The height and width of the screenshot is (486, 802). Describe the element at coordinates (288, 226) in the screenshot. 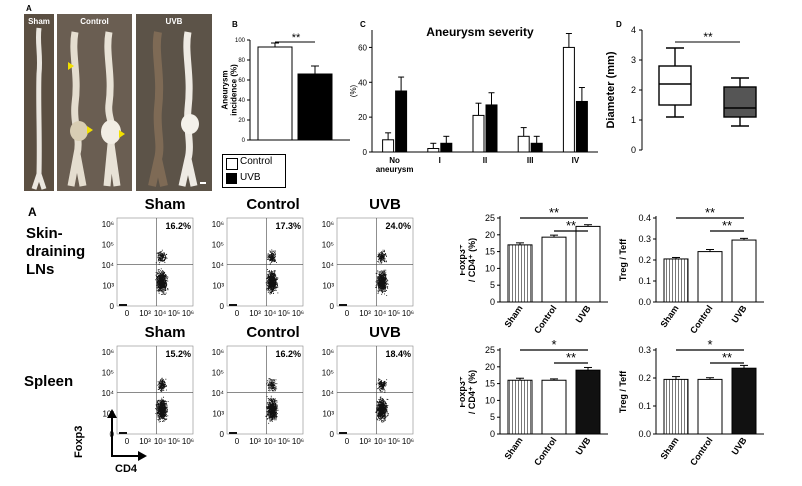

I see `facs-percent-1: 17.3%` at that location.